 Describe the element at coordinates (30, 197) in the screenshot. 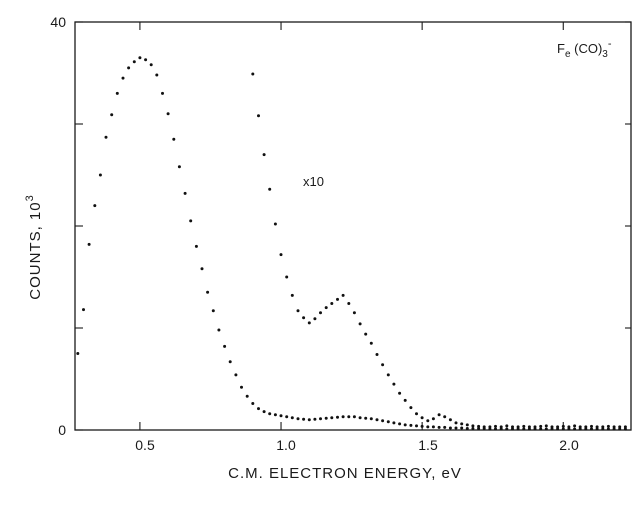

I see `y-axis-title-exponent: 3` at that location.